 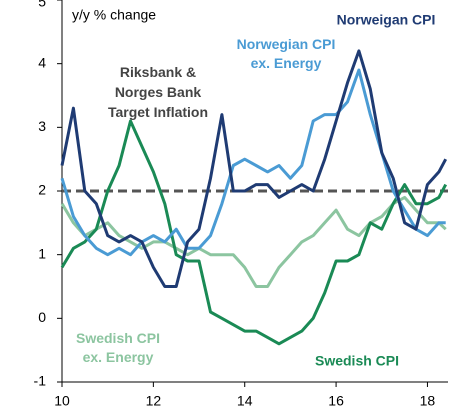 What do you see at coordinates (42, 5) in the screenshot?
I see `y-tick-label: 5` at bounding box center [42, 5].